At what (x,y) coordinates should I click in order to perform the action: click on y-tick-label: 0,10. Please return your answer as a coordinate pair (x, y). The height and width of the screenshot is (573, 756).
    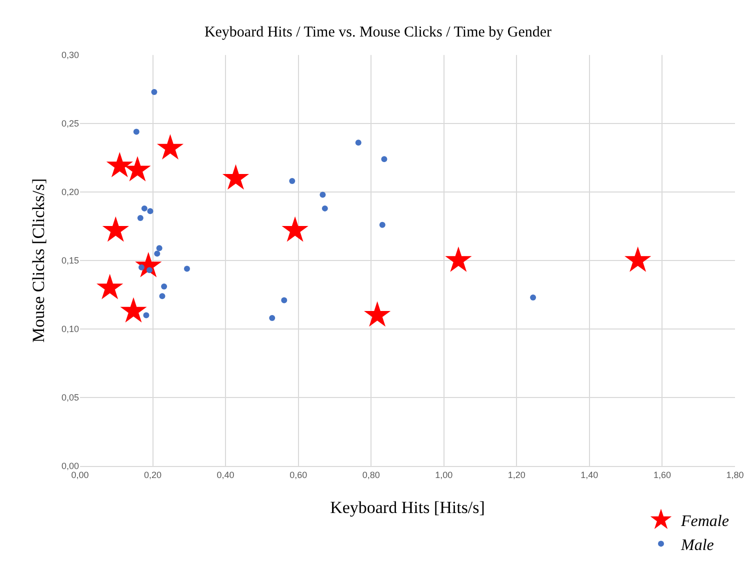
    Looking at the image, I should click on (70, 329).